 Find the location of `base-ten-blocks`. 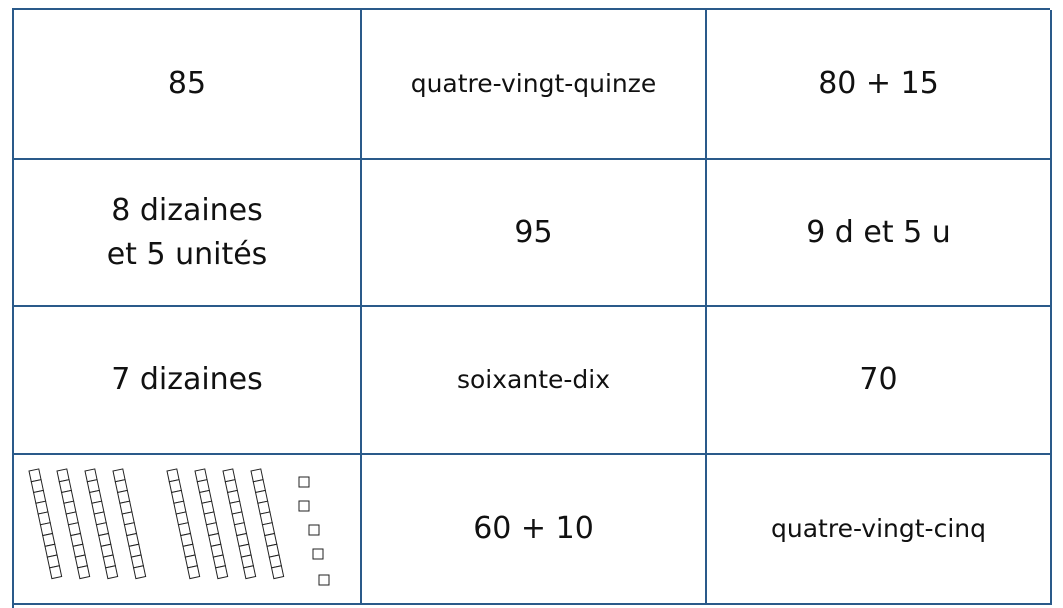

base-ten-blocks is located at coordinates (179, 527).